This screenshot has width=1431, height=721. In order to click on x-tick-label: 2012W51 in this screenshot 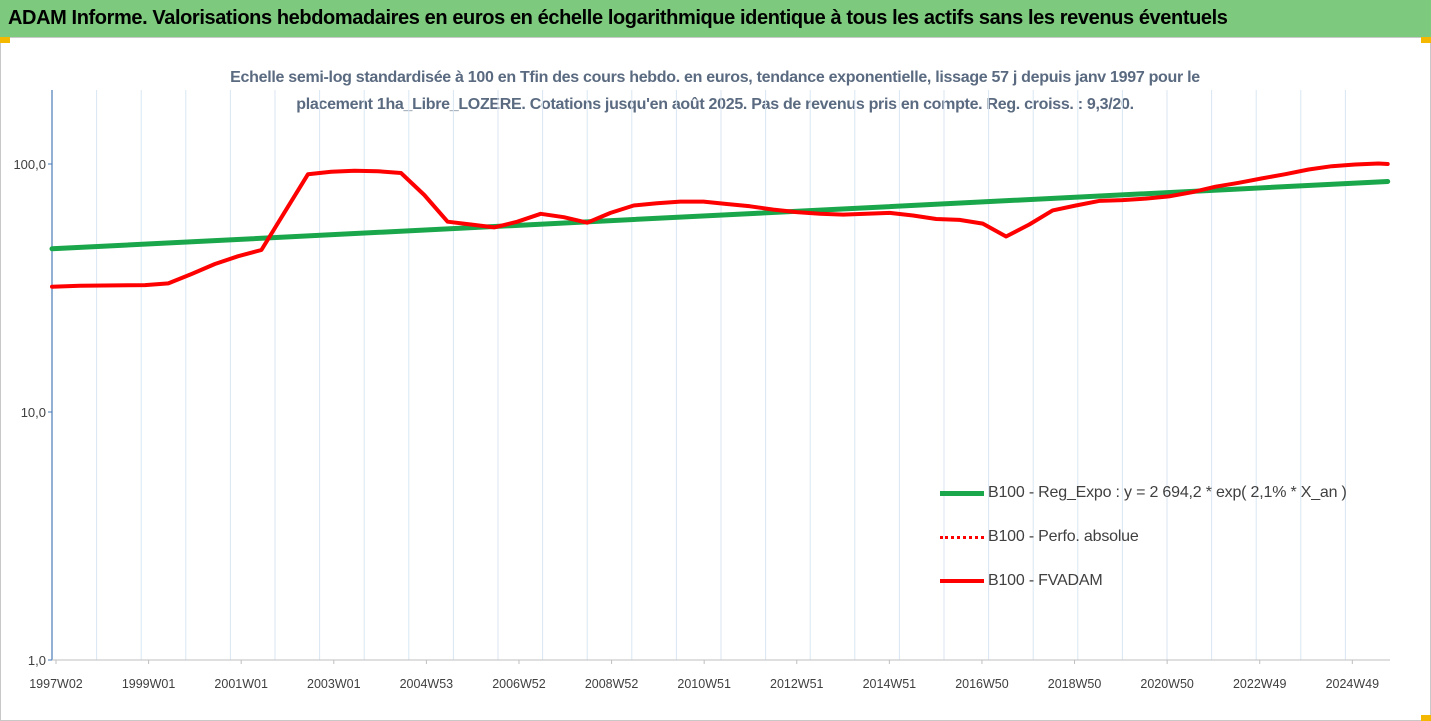, I will do `click(797, 684)`.